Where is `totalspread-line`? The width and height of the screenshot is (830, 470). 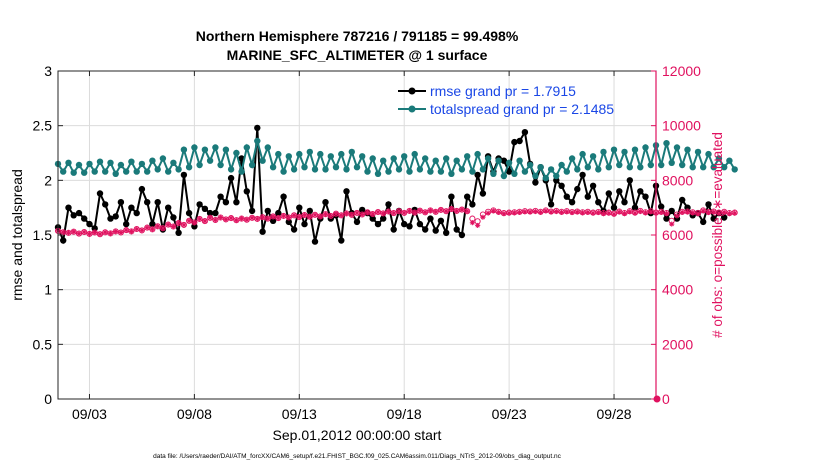
totalspread-line is located at coordinates (396, 160).